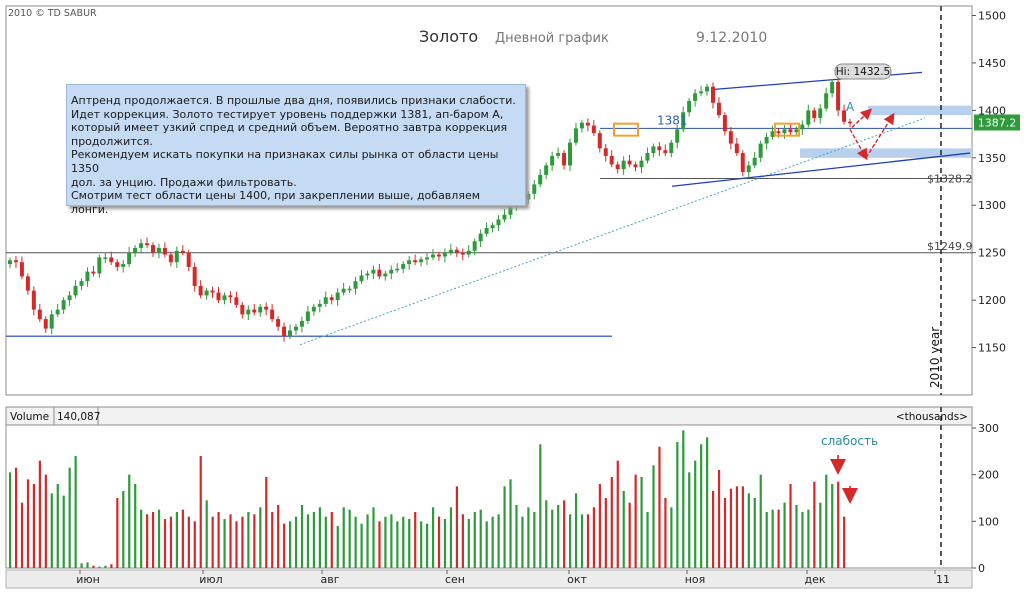  What do you see at coordinates (814, 579) in the screenshot?
I see `date-tick-label: дек` at bounding box center [814, 579].